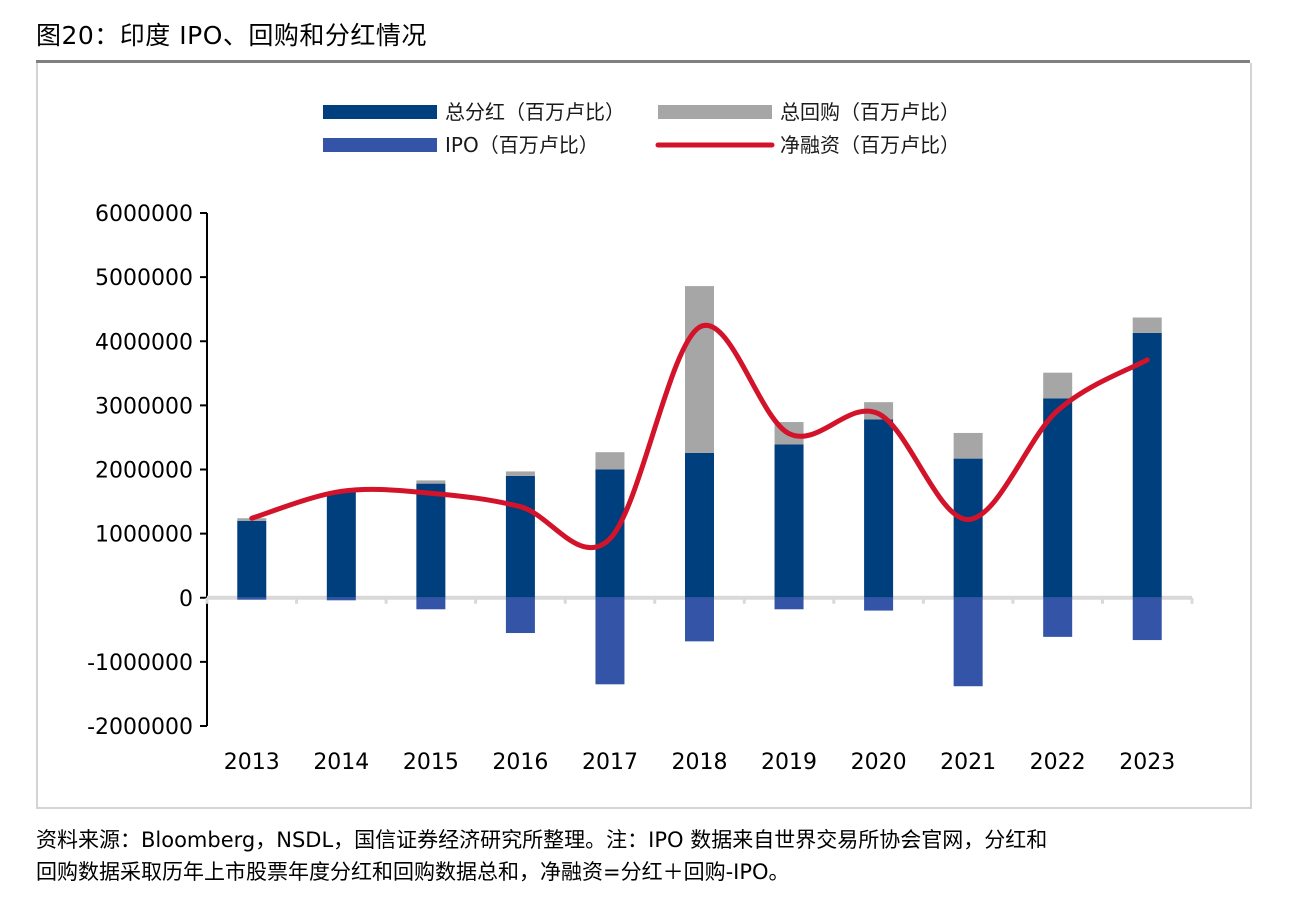 This screenshot has width=1303, height=910. Describe the element at coordinates (520, 615) in the screenshot. I see `bar-ipo-2016` at that location.